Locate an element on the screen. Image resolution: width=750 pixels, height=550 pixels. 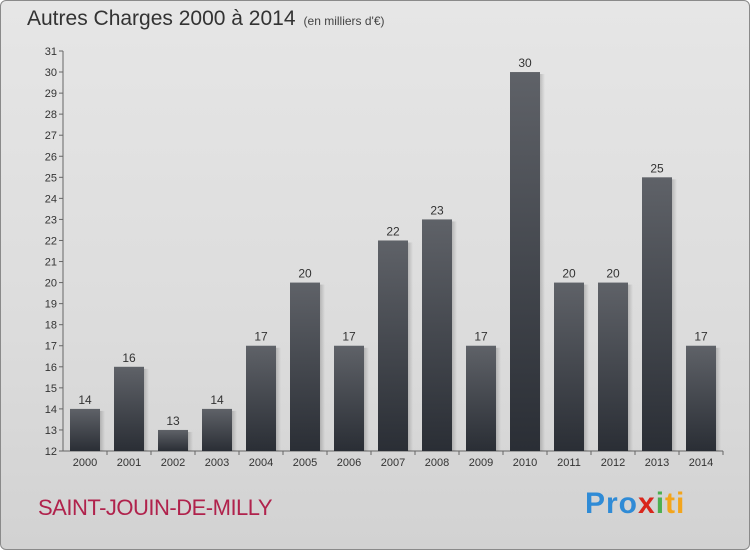
logo-part-1: Pro is located at coordinates (612, 503).